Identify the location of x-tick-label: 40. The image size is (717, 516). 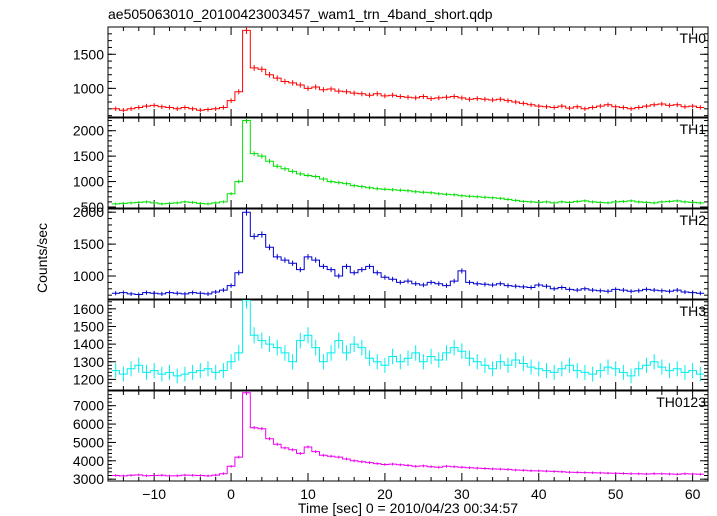
(539, 494).